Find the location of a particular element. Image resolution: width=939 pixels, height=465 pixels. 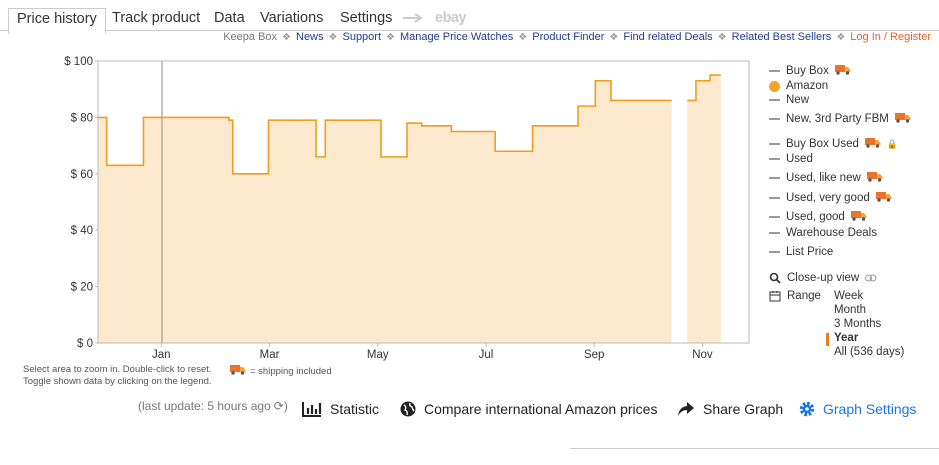

range-label: Range is located at coordinates (795, 296).